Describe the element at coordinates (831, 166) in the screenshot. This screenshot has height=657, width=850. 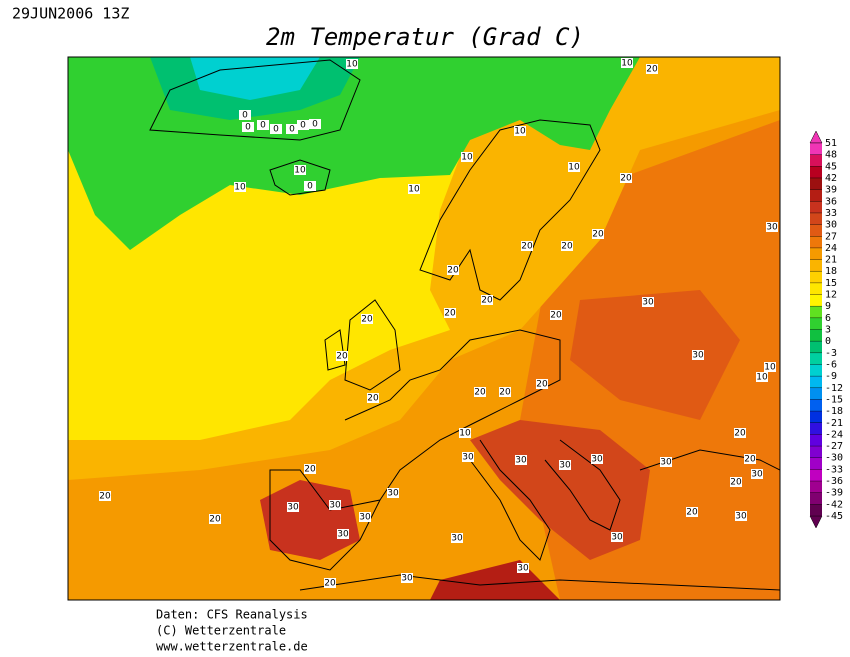
I see `colorbar-label: 45` at that location.